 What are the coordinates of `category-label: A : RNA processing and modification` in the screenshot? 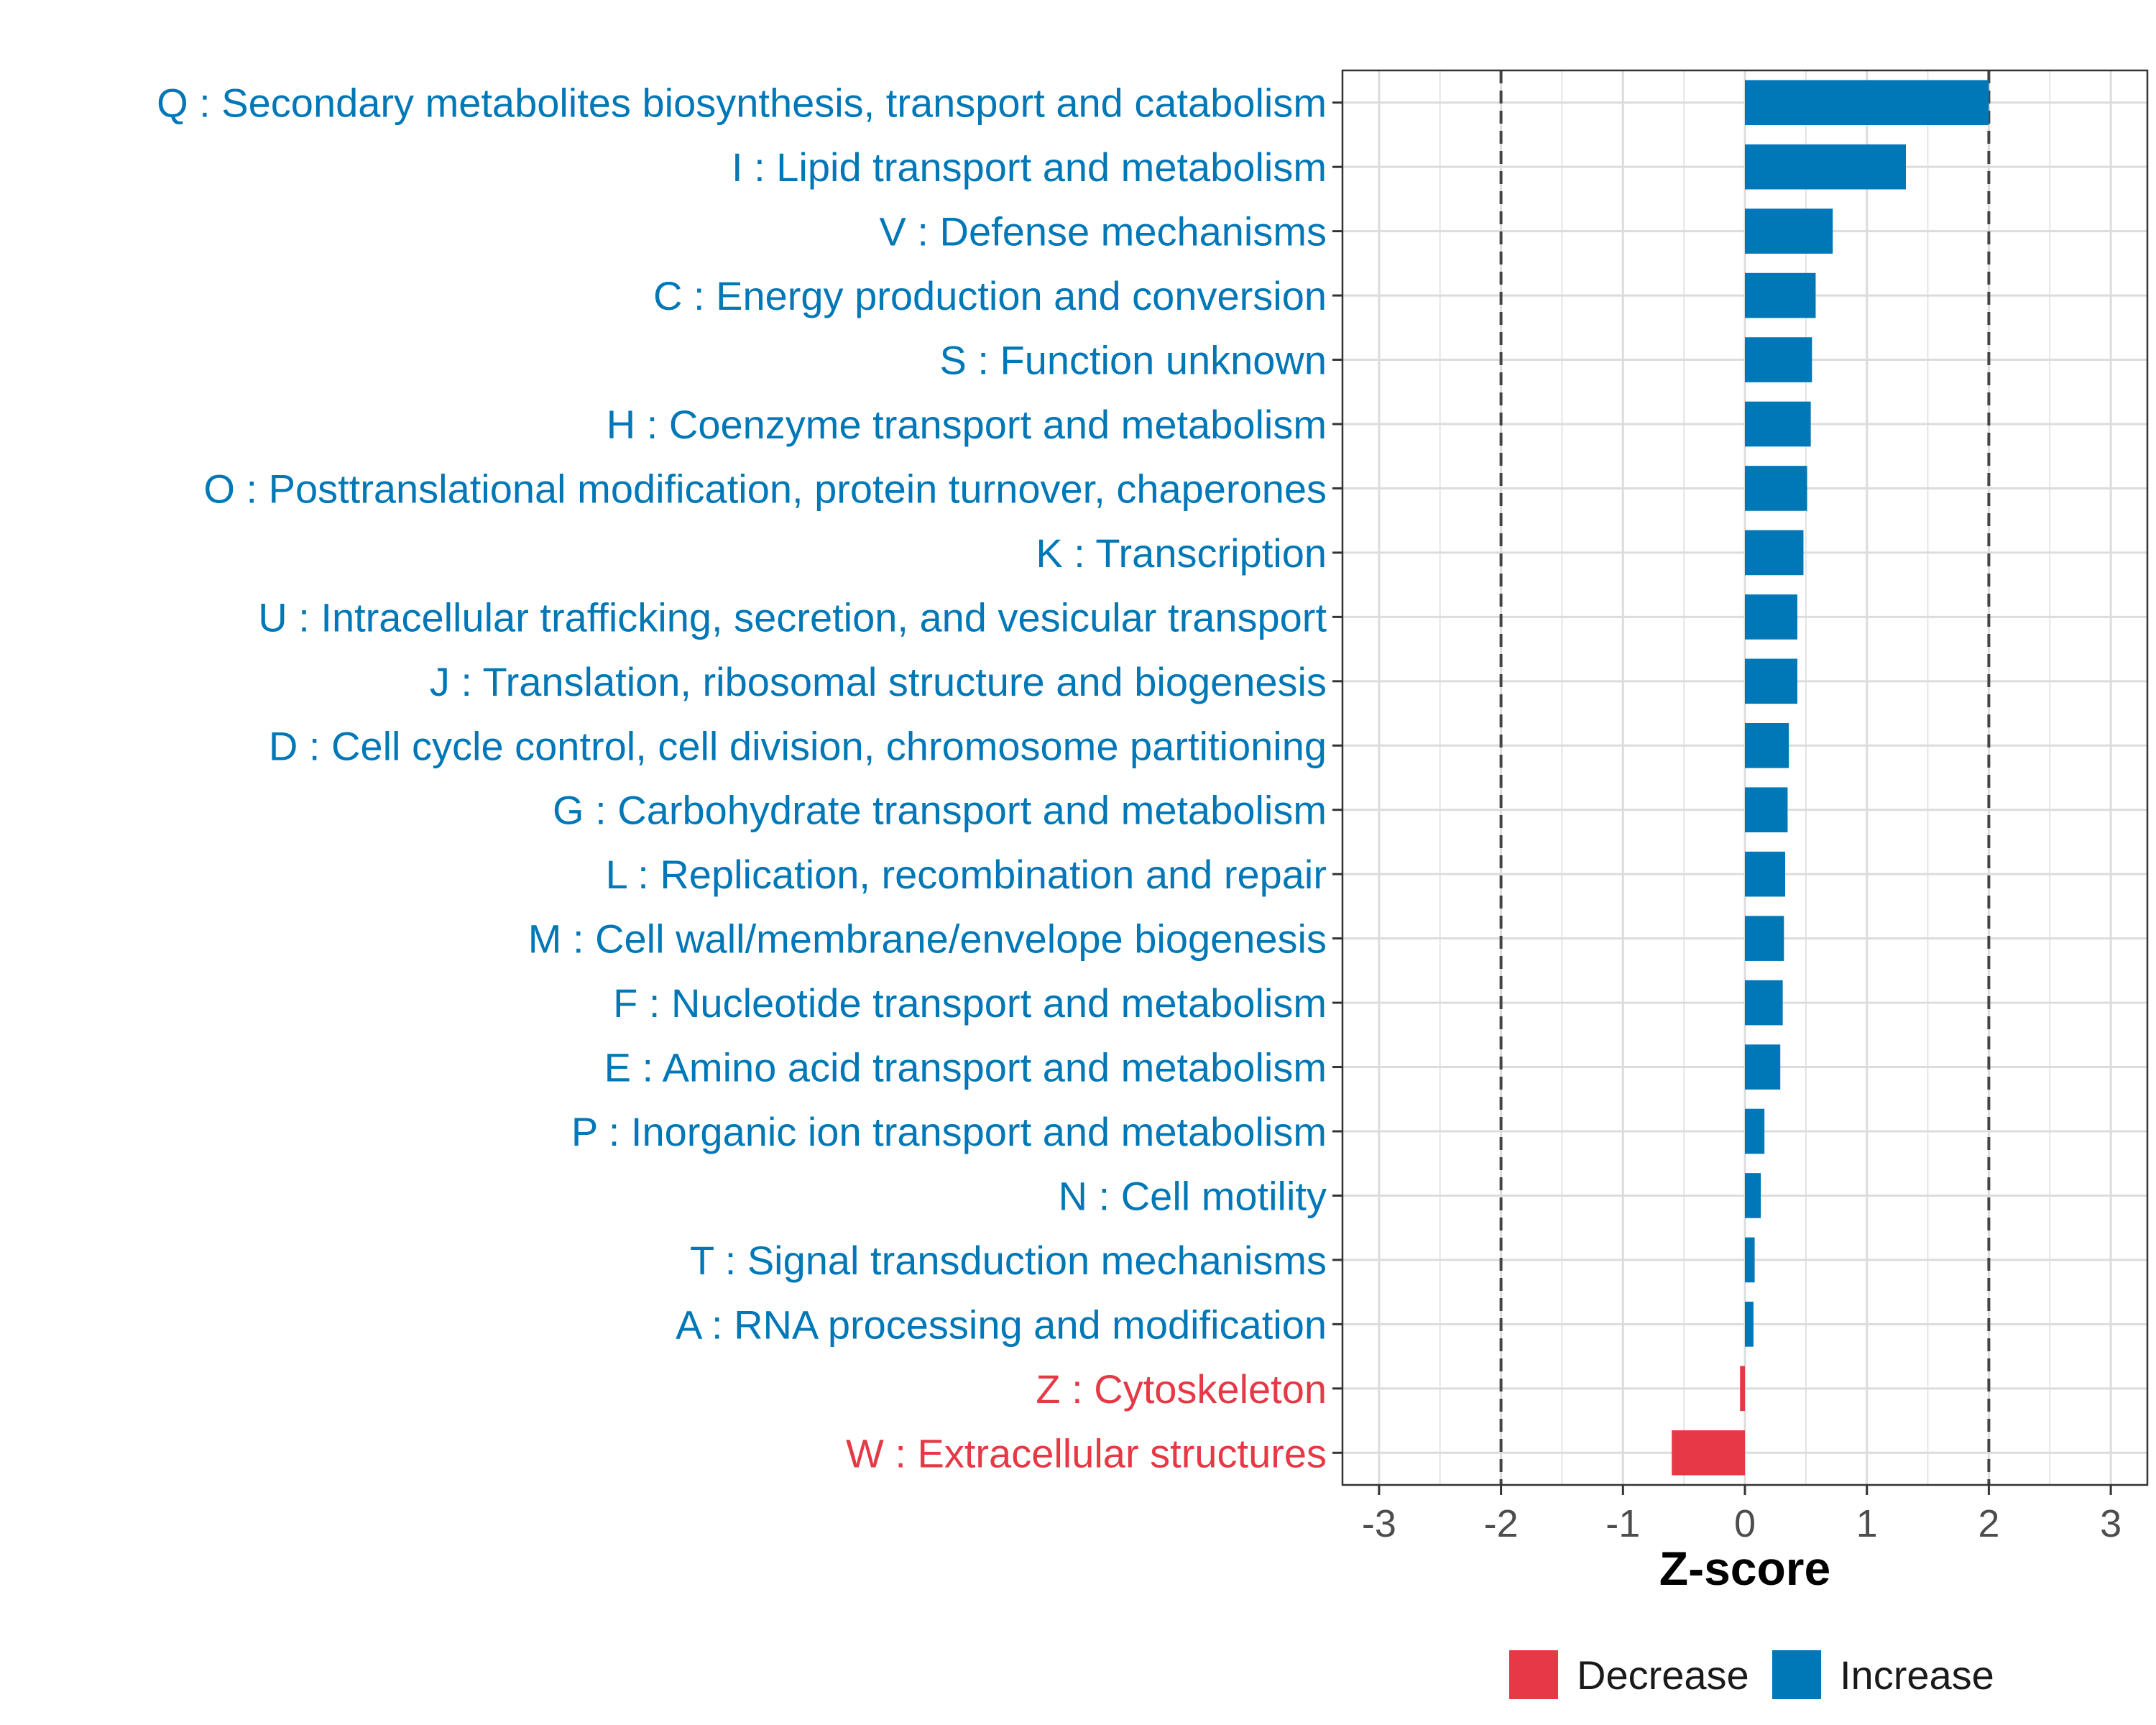 It's located at (1001, 1324).